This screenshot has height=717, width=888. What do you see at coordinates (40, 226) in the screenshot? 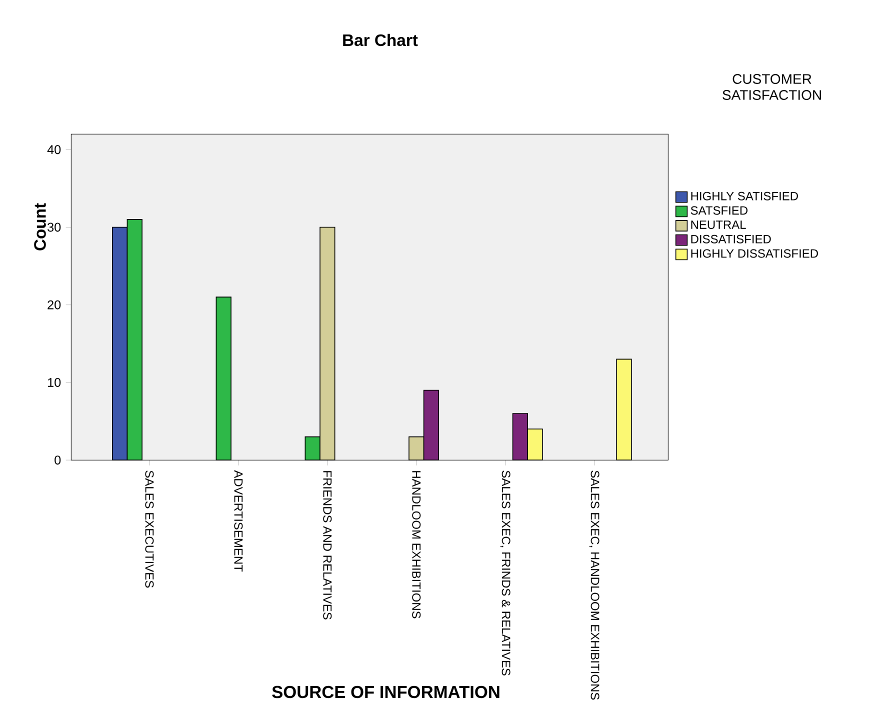
I see `y-axis-title: Count` at bounding box center [40, 226].